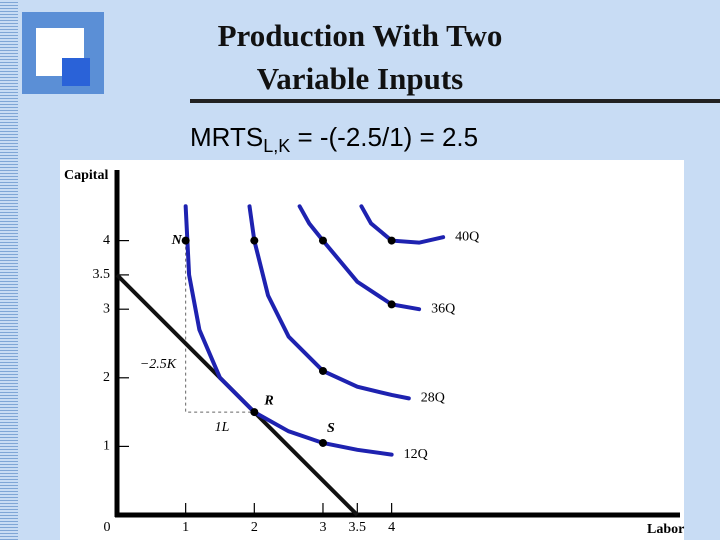 The width and height of the screenshot is (720, 540). What do you see at coordinates (360, 78) in the screenshot?
I see `title-line: Variable Inputs` at bounding box center [360, 78].